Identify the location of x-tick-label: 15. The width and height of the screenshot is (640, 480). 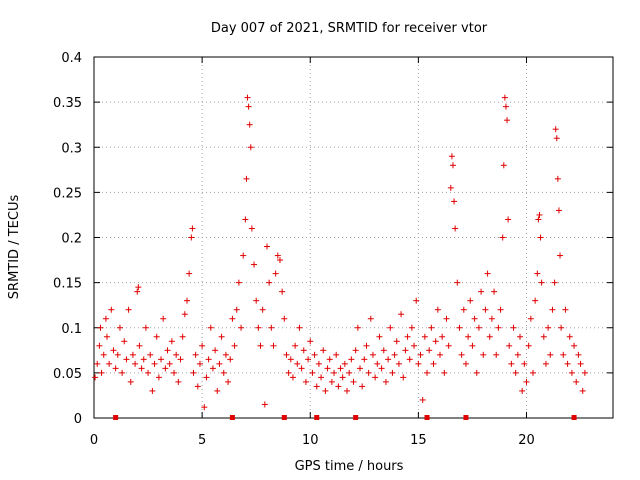
(418, 440).